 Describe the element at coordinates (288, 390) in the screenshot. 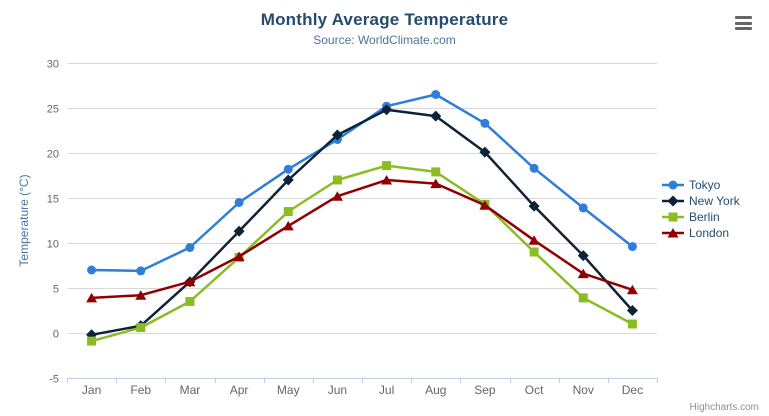

I see `x-axis-label: May` at that location.